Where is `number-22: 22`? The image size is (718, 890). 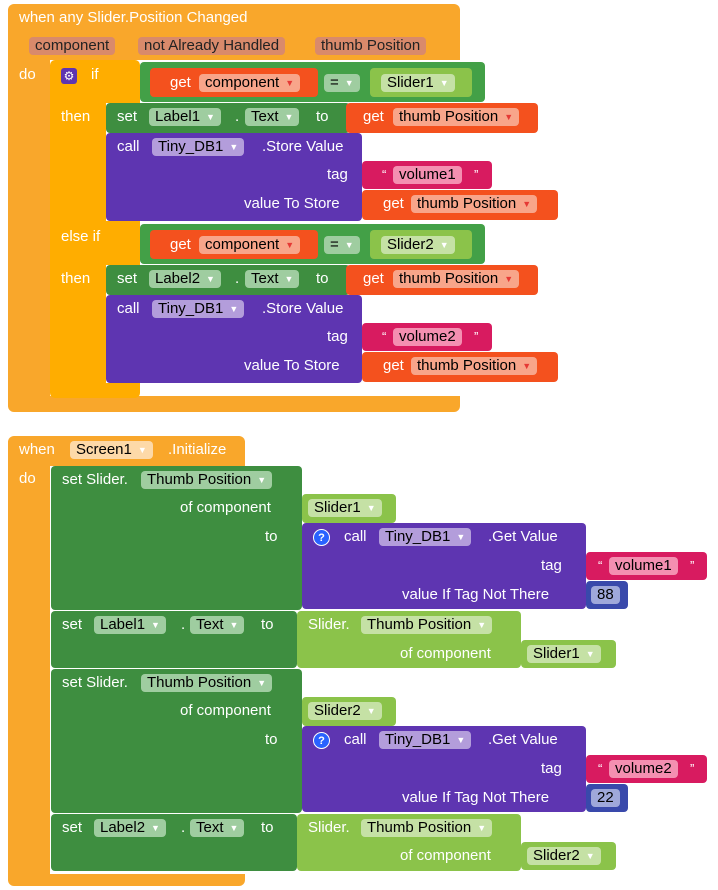 number-22: 22 is located at coordinates (605, 798).